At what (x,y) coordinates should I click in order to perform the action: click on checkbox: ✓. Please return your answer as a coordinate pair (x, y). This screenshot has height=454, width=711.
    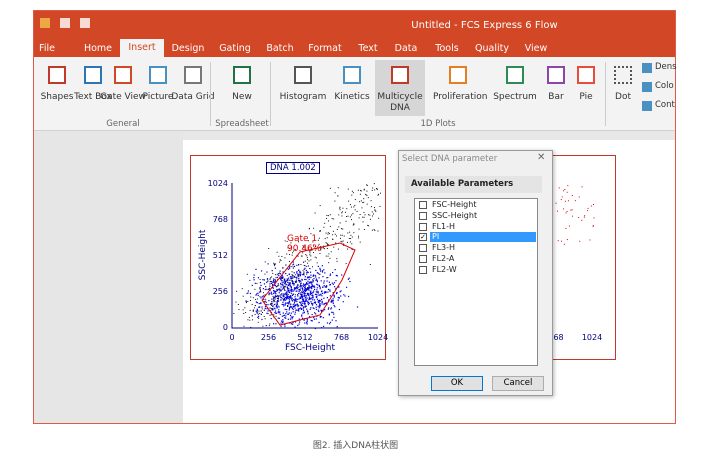
    Looking at the image, I should click on (423, 237).